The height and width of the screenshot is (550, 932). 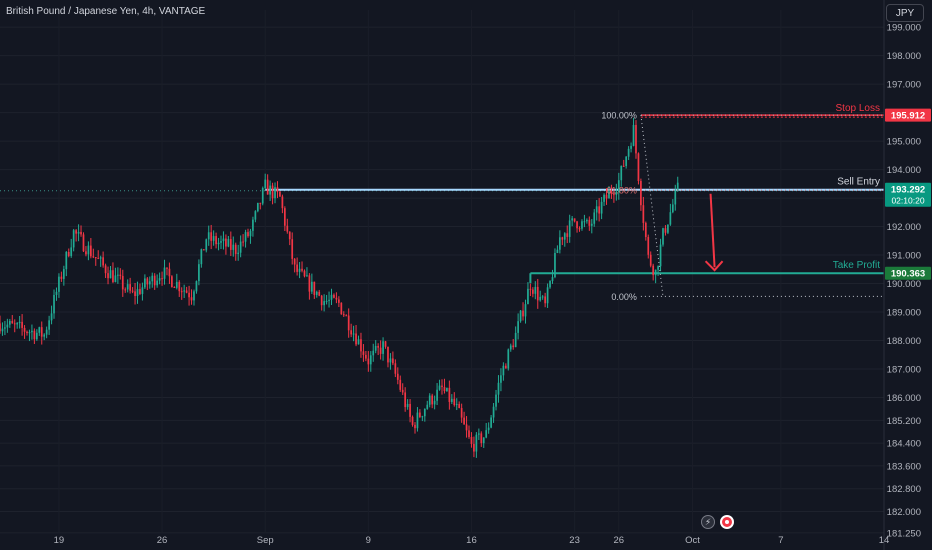 I want to click on time-tick-label: Oct, so click(x=692, y=540).